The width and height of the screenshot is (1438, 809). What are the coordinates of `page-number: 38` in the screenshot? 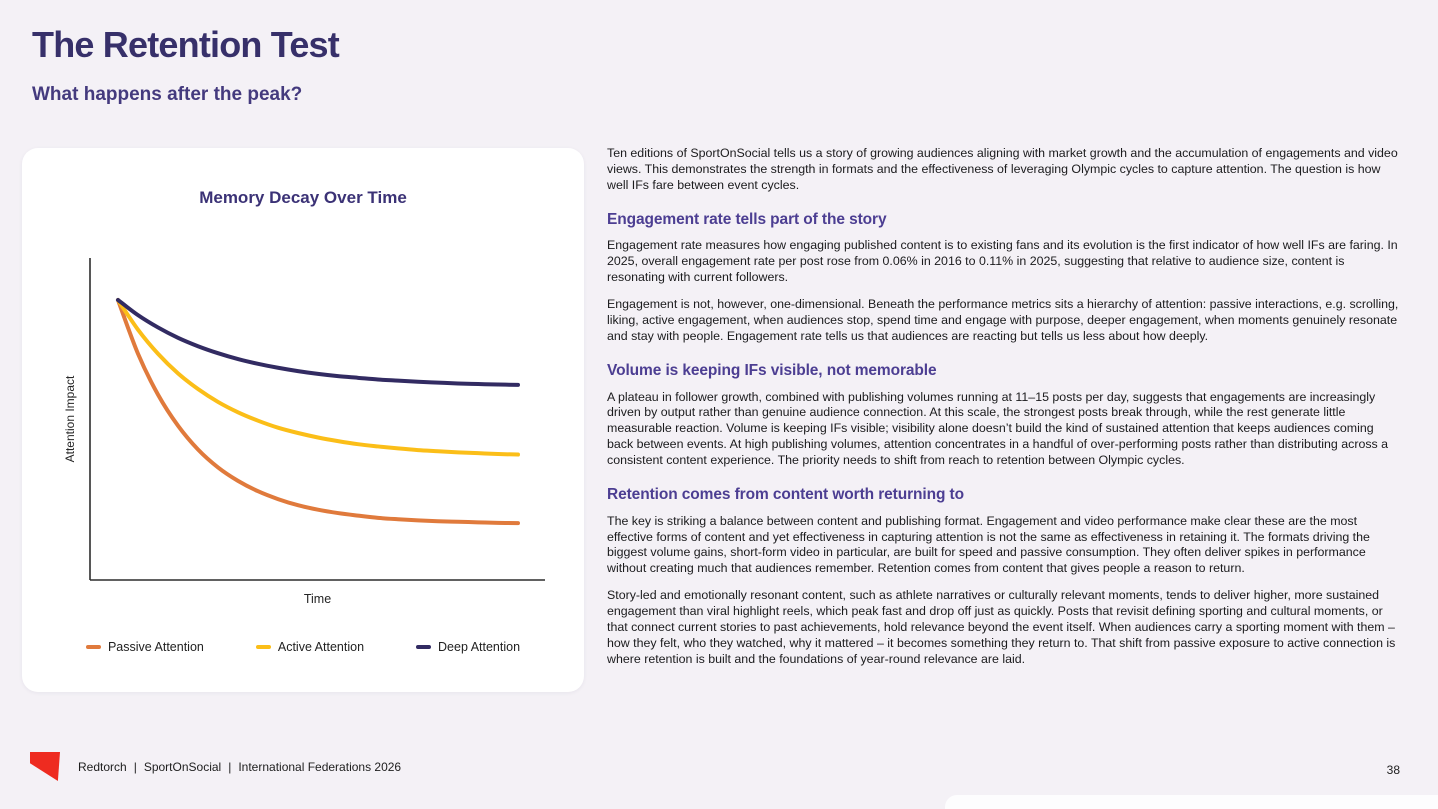 It's located at (1393, 770).